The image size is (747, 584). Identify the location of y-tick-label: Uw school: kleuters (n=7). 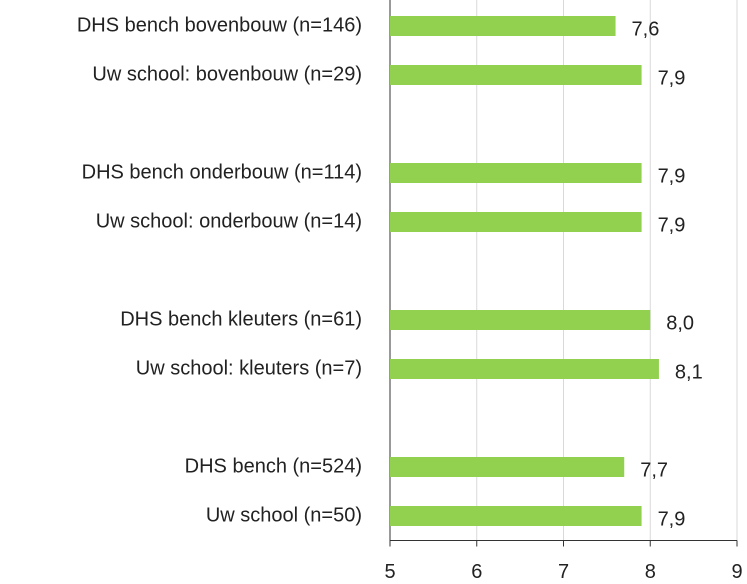
(249, 368).